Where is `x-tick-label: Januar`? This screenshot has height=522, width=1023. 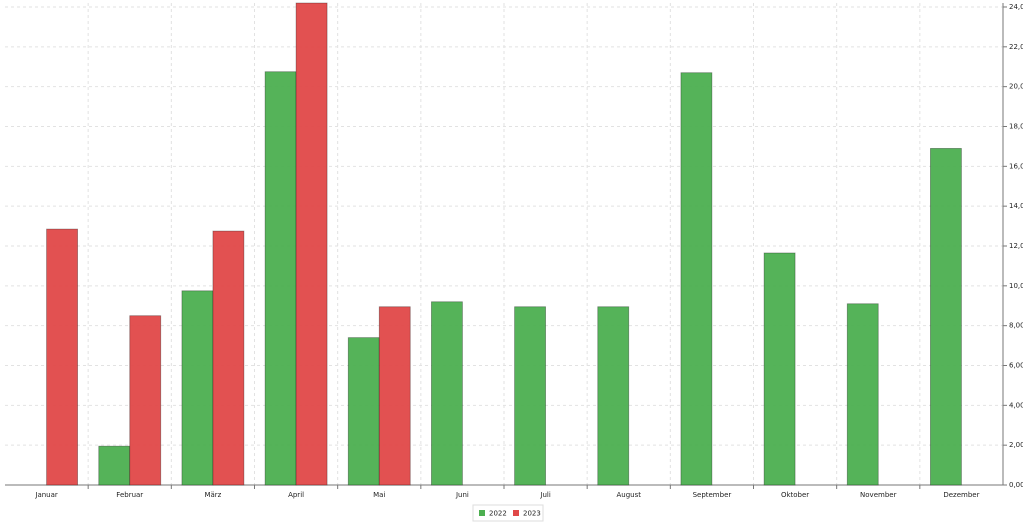
x-tick-label: Januar is located at coordinates (46, 495).